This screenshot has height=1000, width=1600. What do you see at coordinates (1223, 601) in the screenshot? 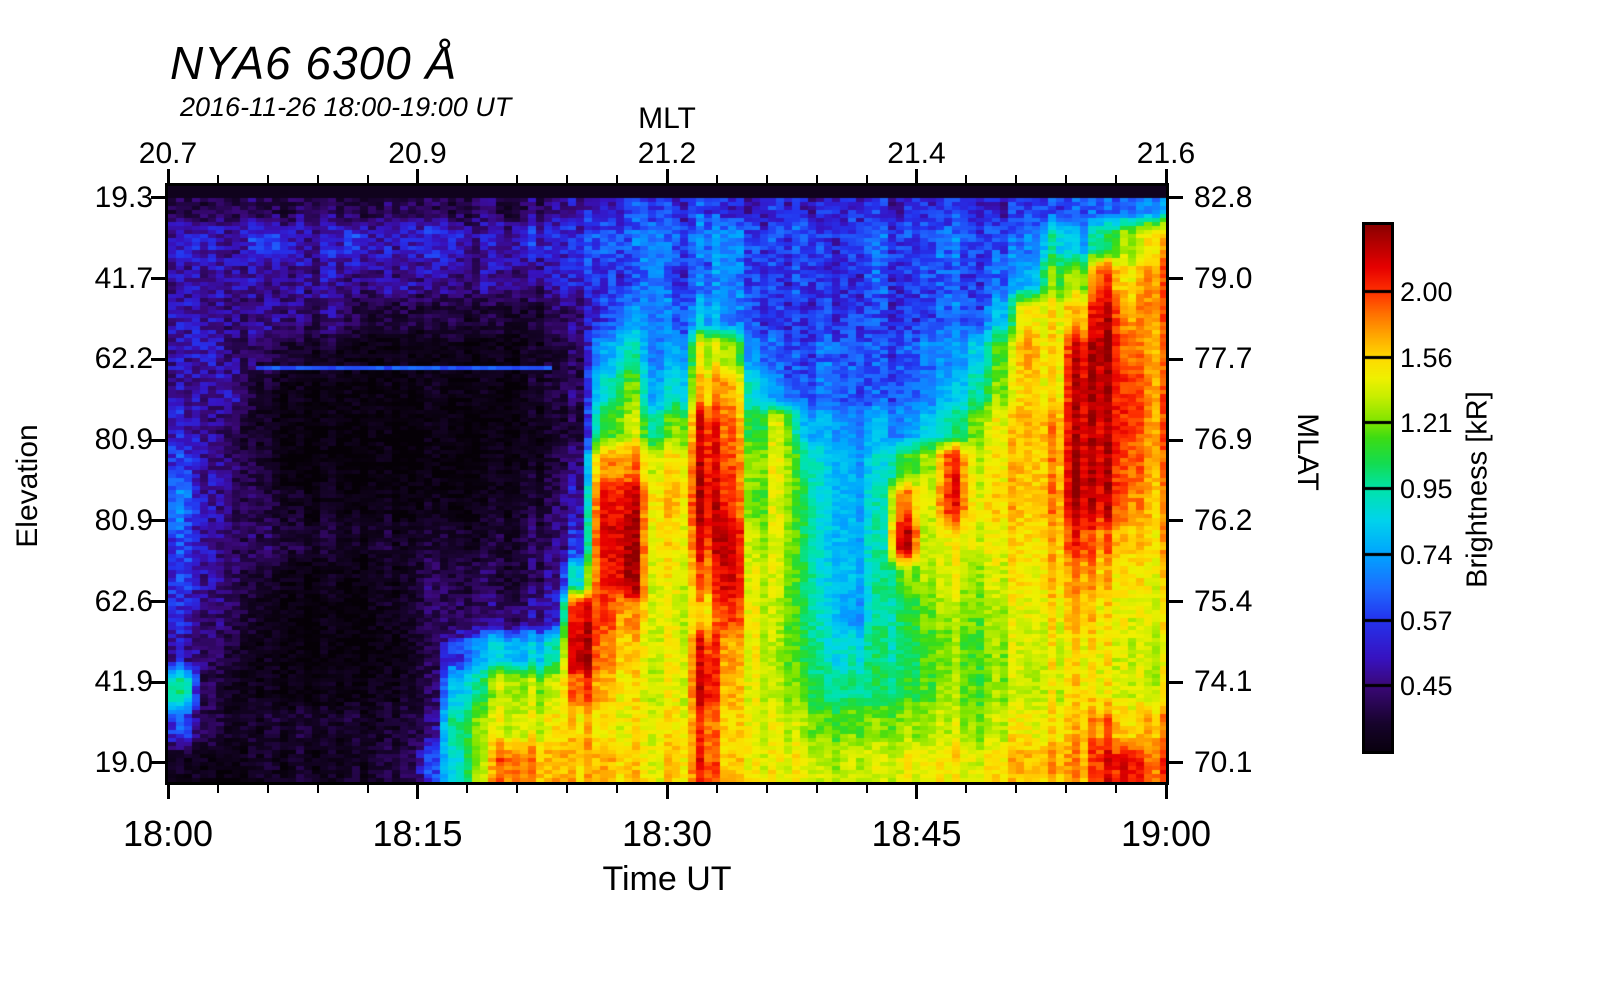
I see `right-tick-label: 75.4` at bounding box center [1223, 601].